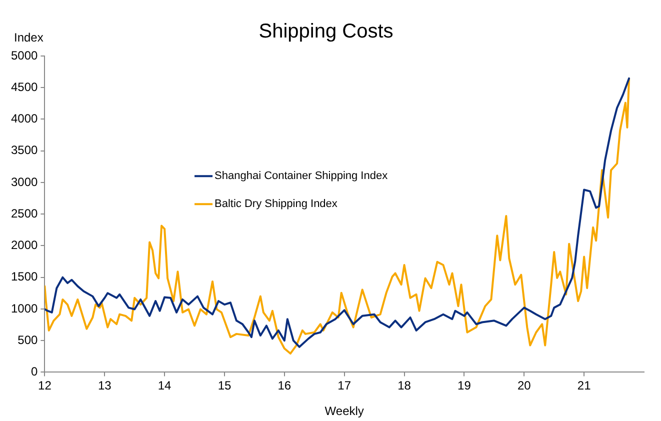 The image size is (661, 421). What do you see at coordinates (24, 119) in the screenshot?
I see `y-tick-label: 4000` at bounding box center [24, 119].